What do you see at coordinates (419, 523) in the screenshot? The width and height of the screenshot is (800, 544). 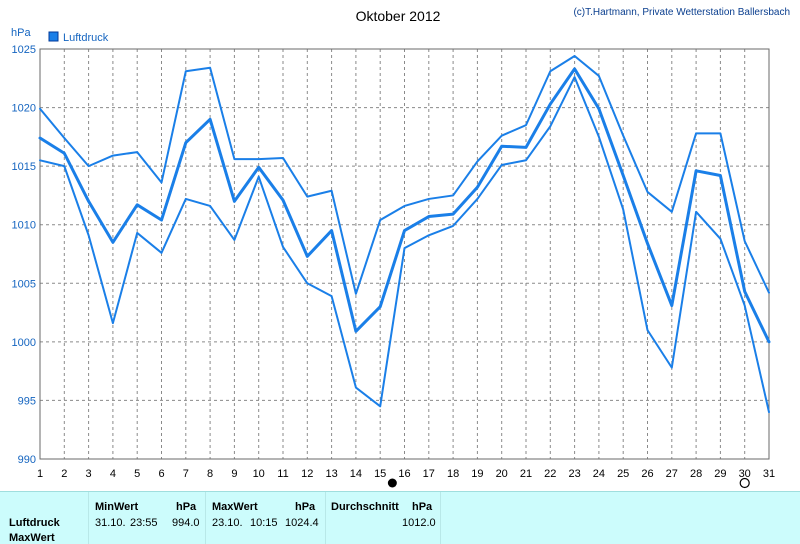 I see `avg-value: 1012.0` at bounding box center [419, 523].